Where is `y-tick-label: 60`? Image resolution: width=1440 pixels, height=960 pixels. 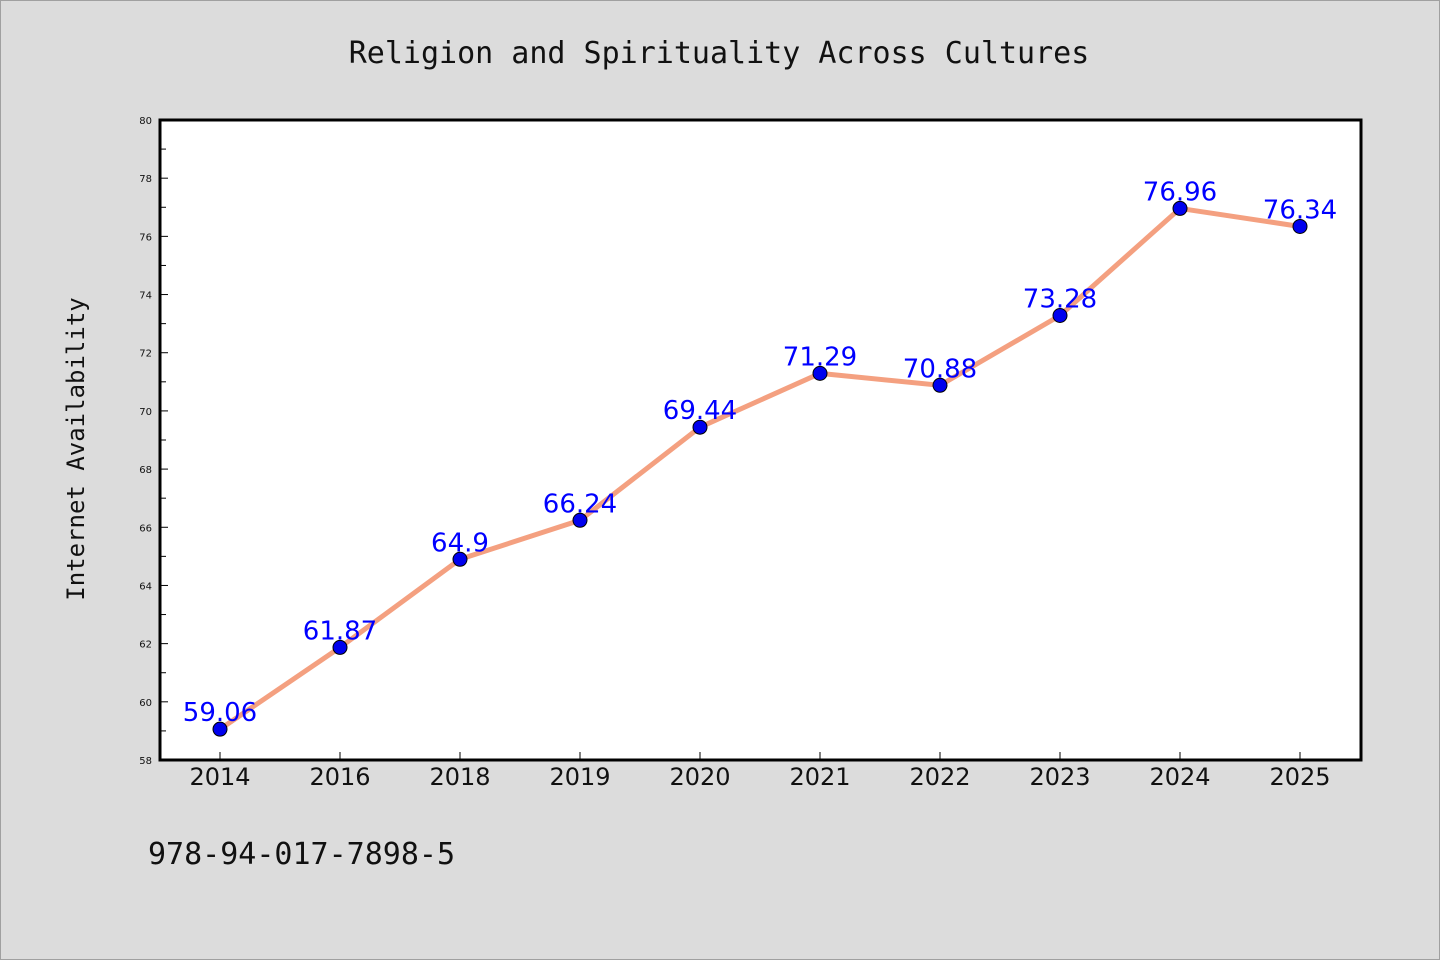
y-tick-label: 60 is located at coordinates (145, 703).